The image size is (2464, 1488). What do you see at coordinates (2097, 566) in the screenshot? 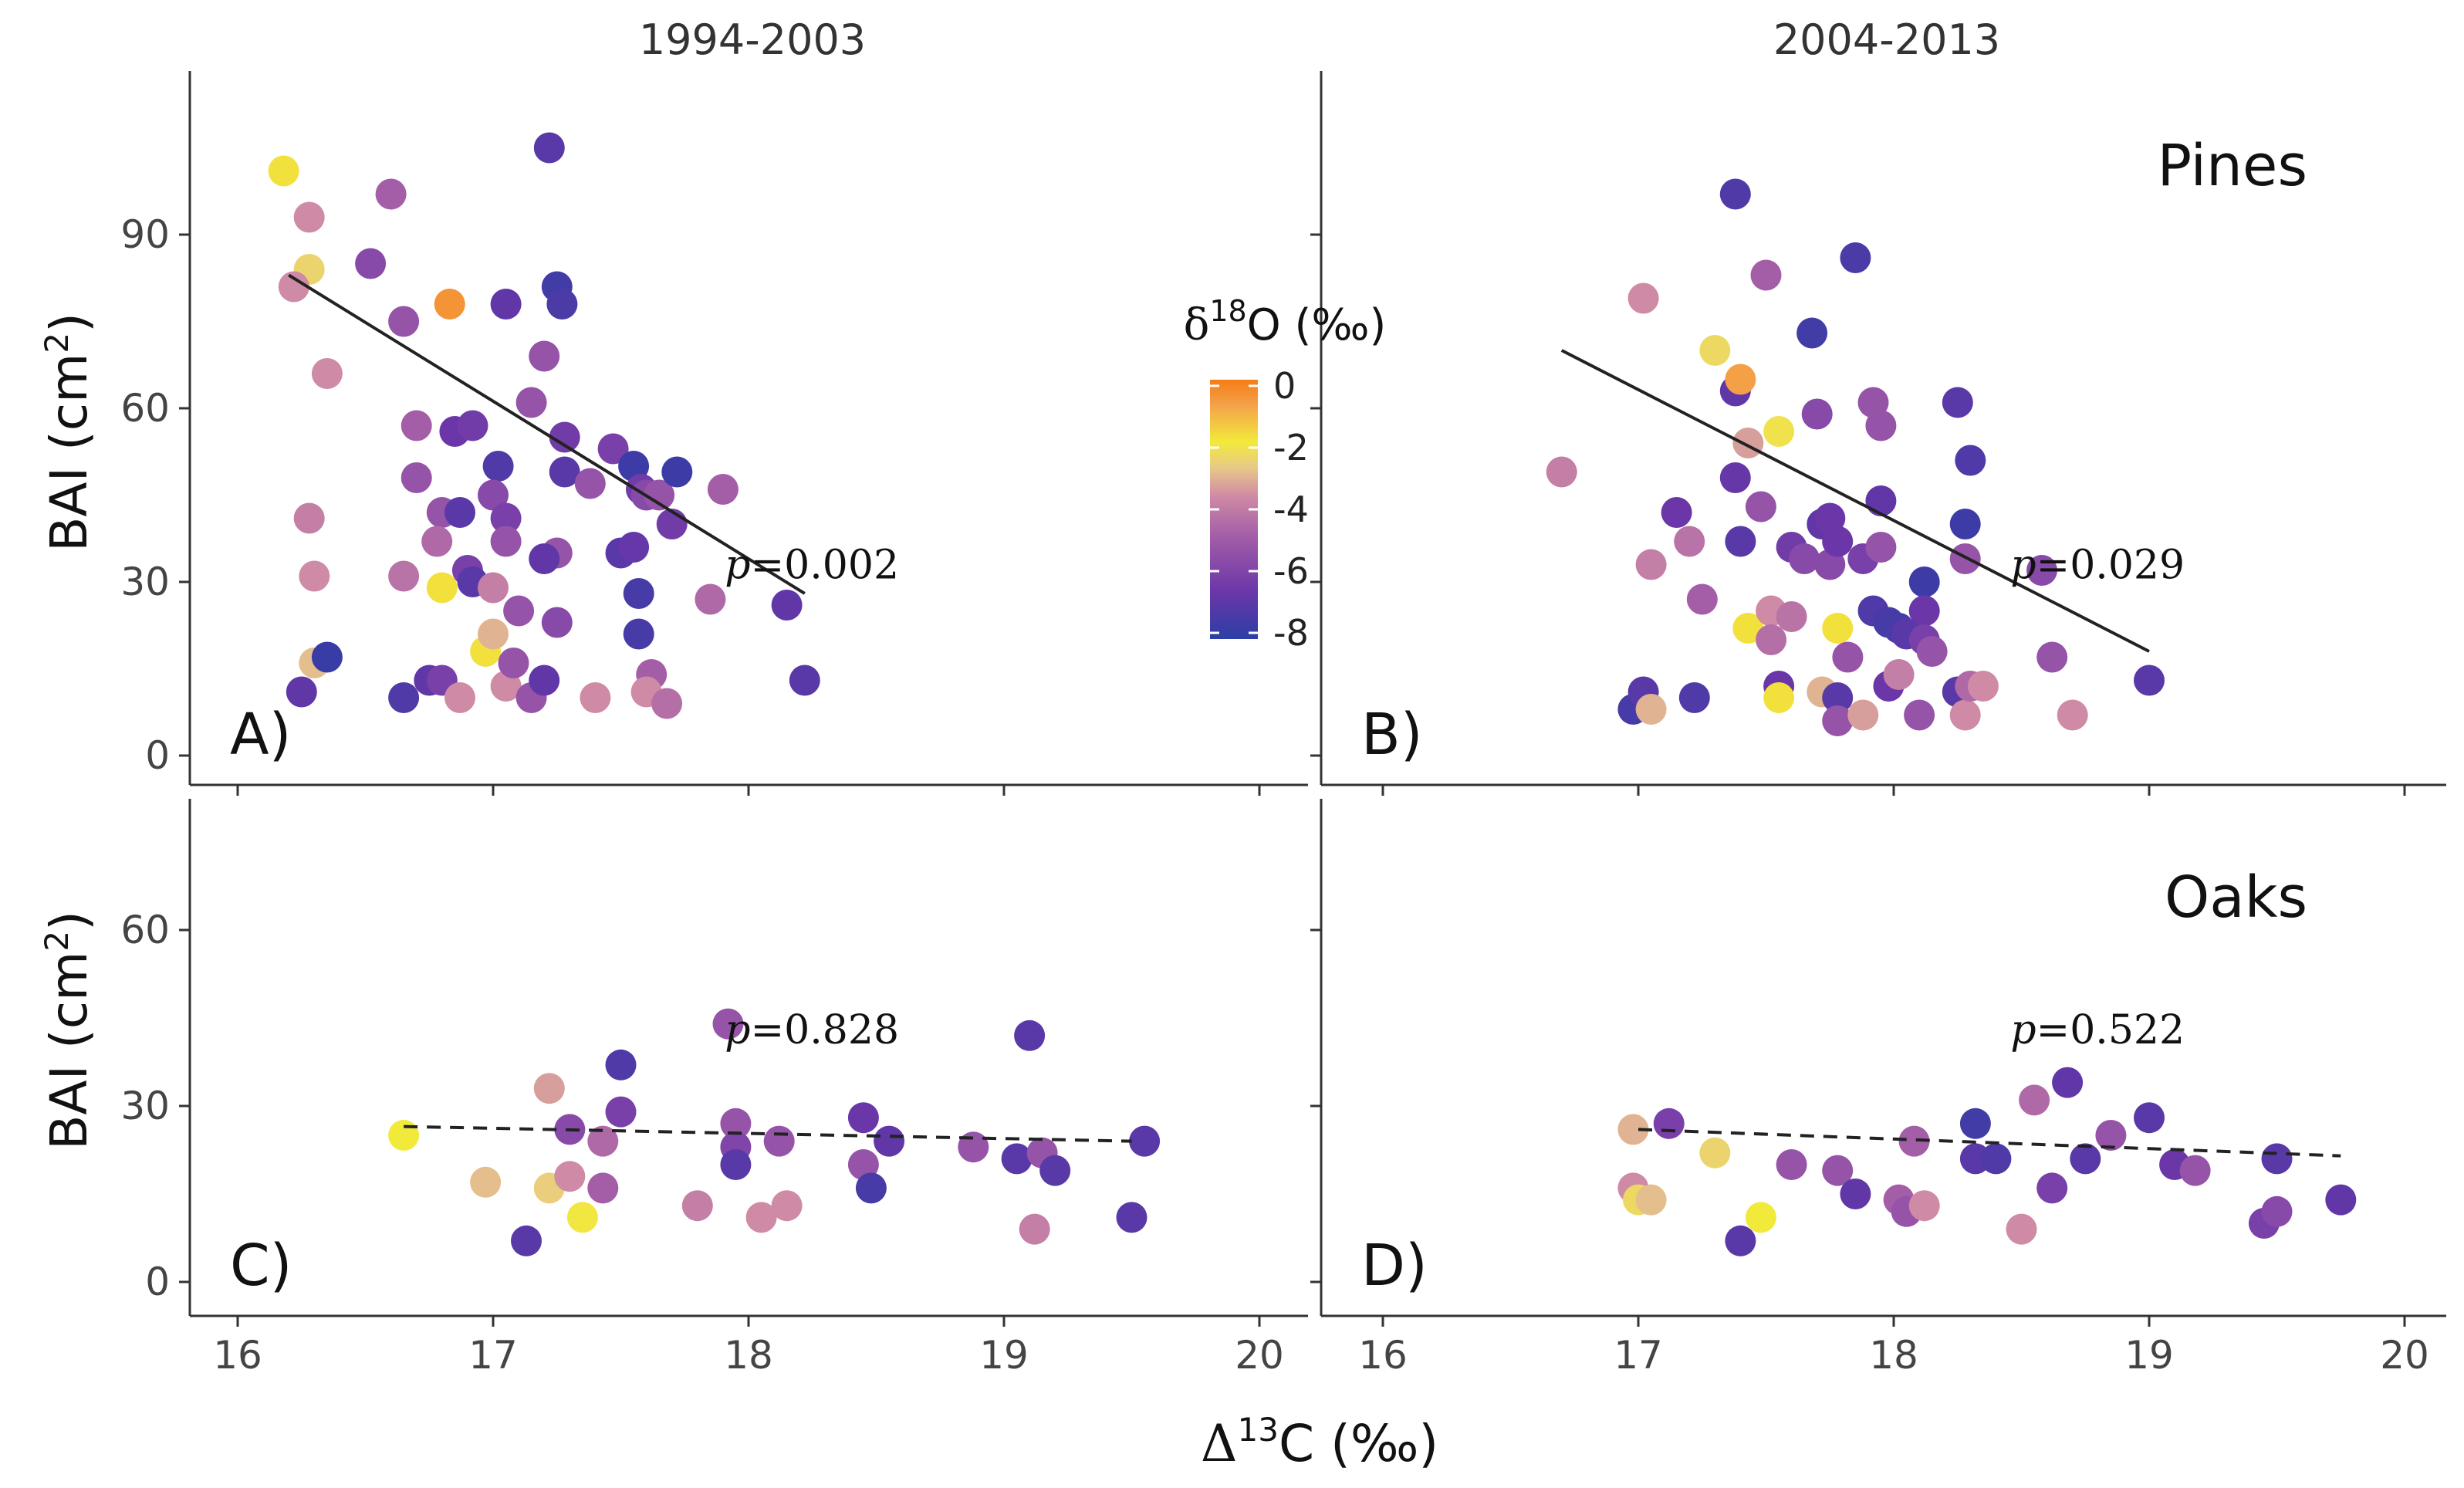
I see `p-value: p=0.029` at bounding box center [2097, 566].